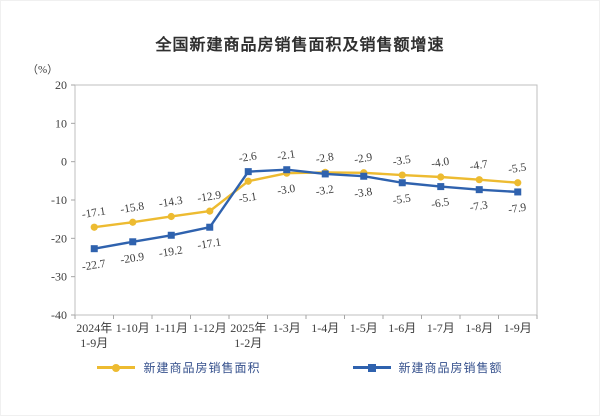 This screenshot has height=416, width=600. I want to click on data-label: -2.9, so click(363, 158).